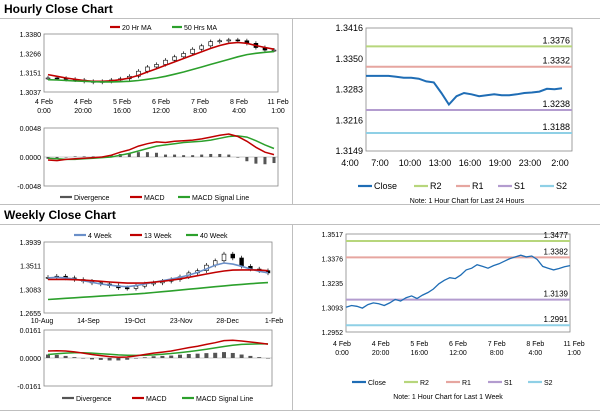 This screenshot has height=413, width=600. Describe the element at coordinates (134, 321) in the screenshot. I see `weekly-price-x-tick: 19-Oct` at that location.